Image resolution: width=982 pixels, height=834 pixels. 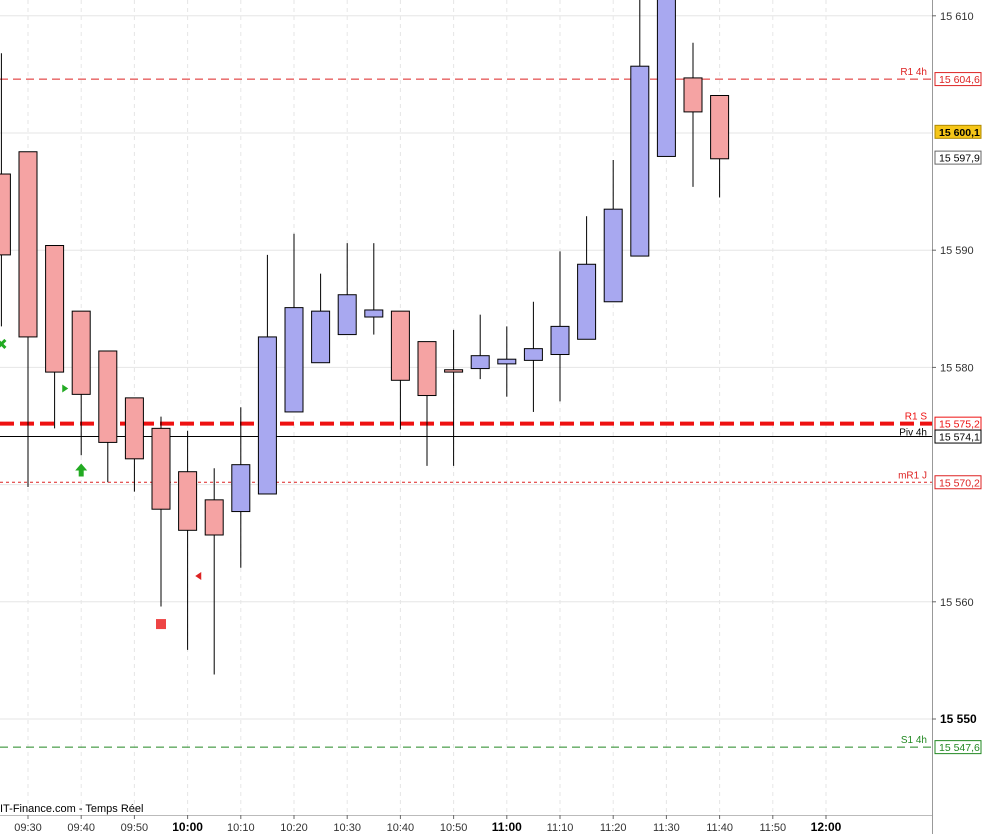 I want to click on x-tick-label: 09:30, so click(x=28, y=828).